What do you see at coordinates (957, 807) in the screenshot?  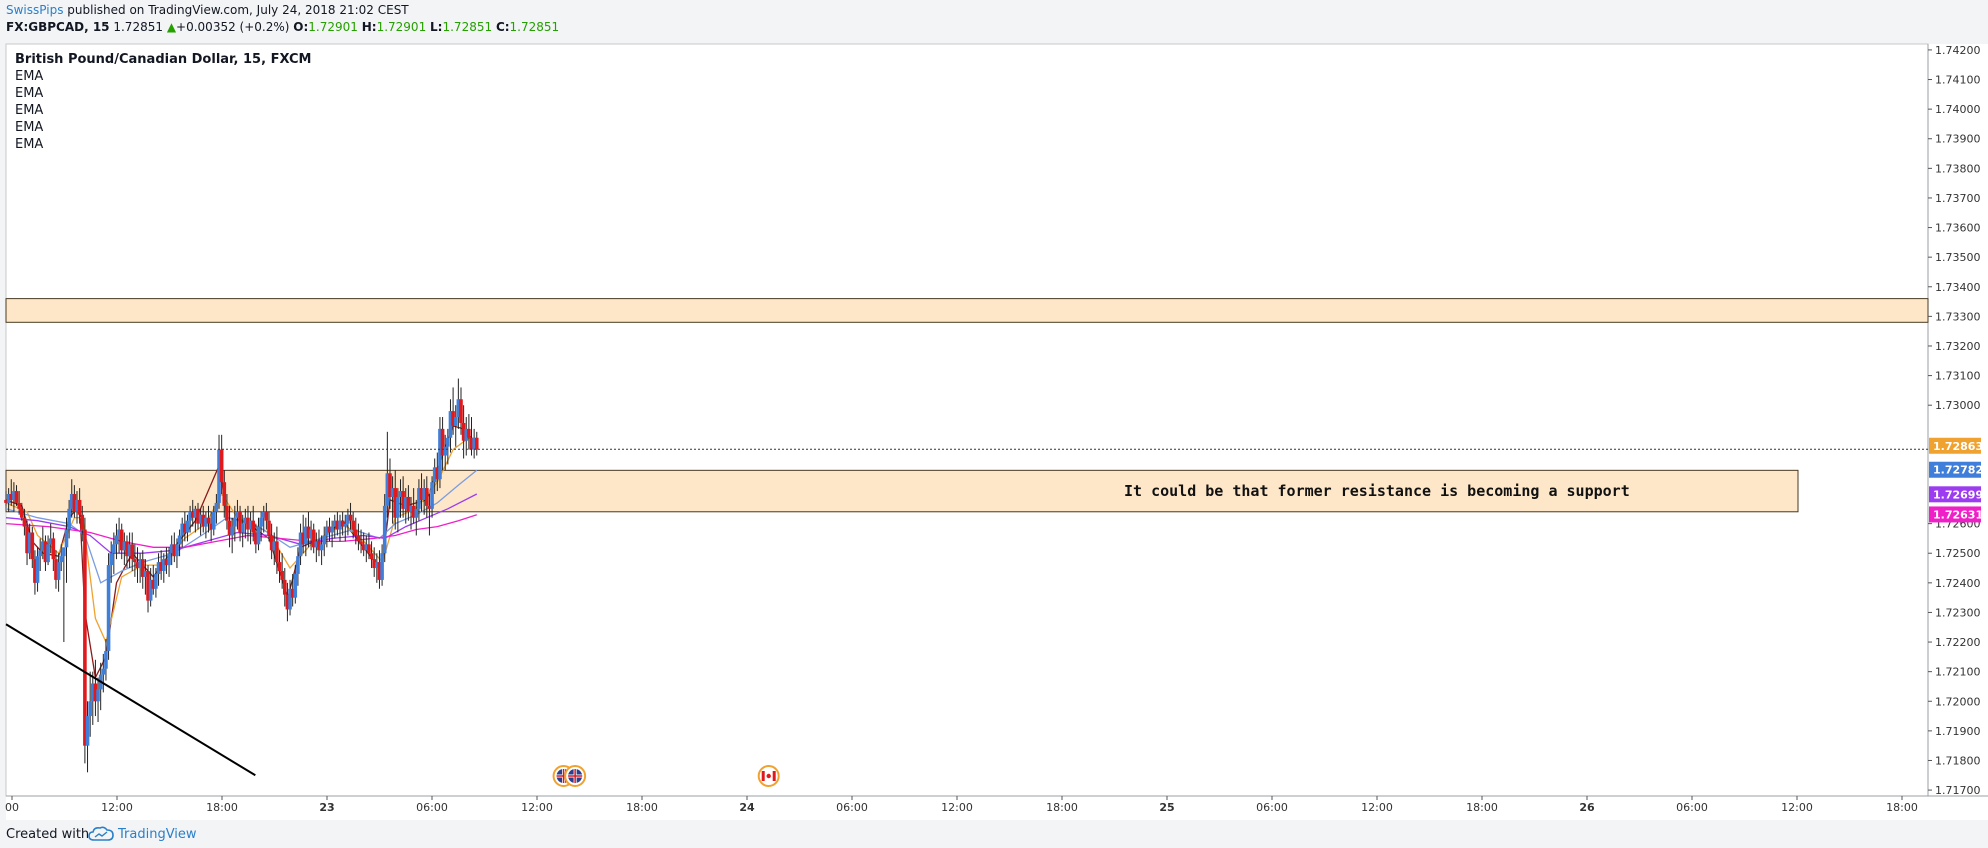 I see `time-tick-label: 12:00` at bounding box center [957, 807].